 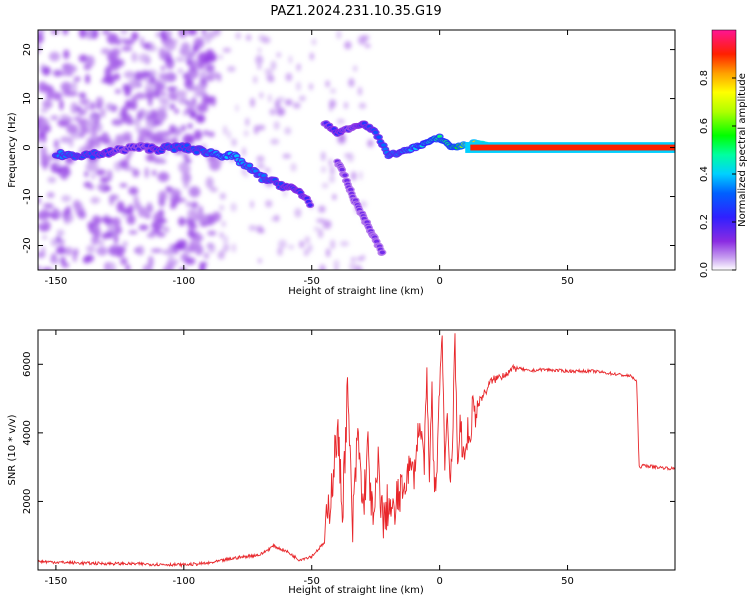 What do you see at coordinates (567, 281) in the screenshot?
I see `x-tick-label: 50` at bounding box center [567, 281].